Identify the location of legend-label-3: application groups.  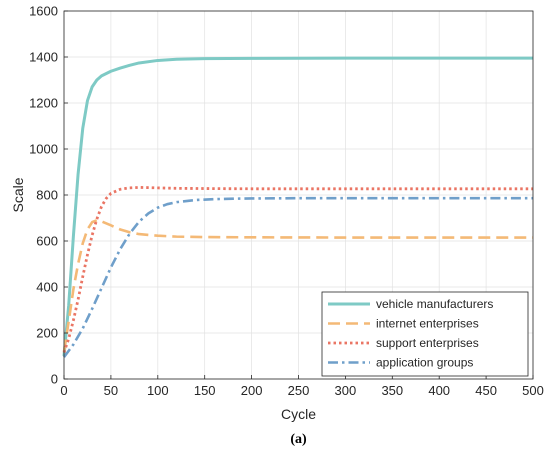
(424, 363).